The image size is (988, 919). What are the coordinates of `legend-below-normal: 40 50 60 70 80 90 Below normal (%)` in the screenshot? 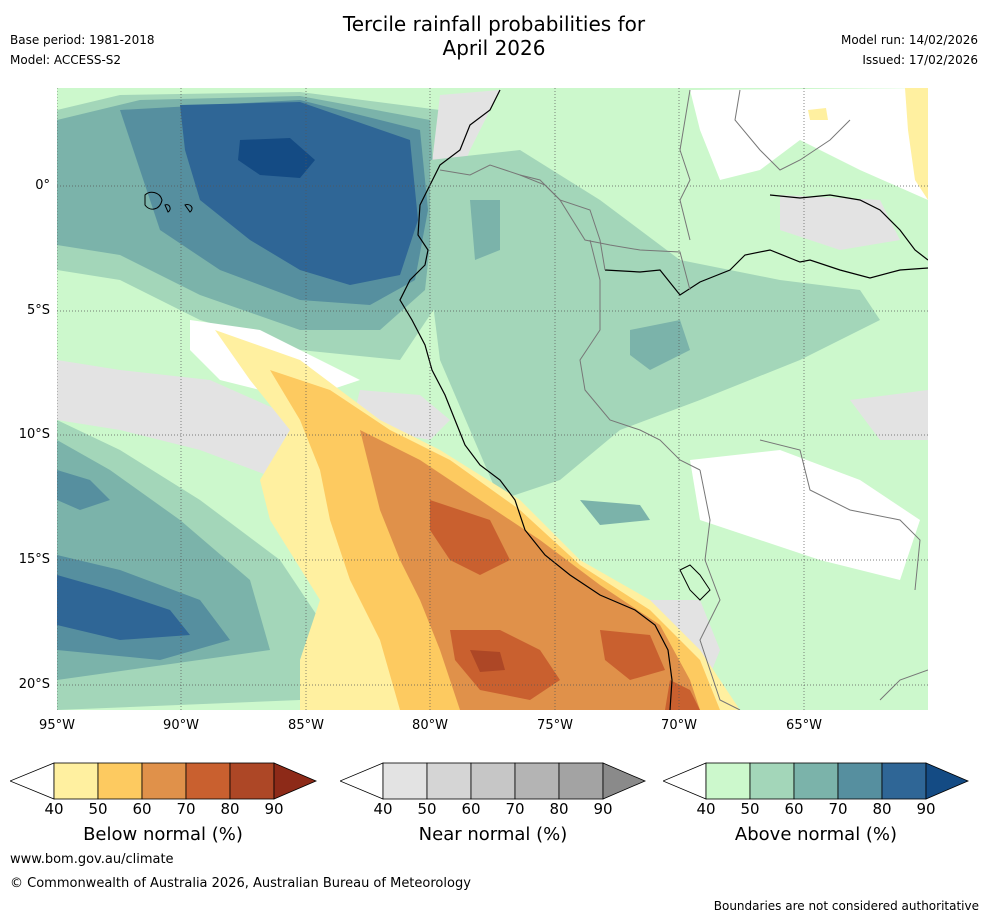 It's located at (170, 803).